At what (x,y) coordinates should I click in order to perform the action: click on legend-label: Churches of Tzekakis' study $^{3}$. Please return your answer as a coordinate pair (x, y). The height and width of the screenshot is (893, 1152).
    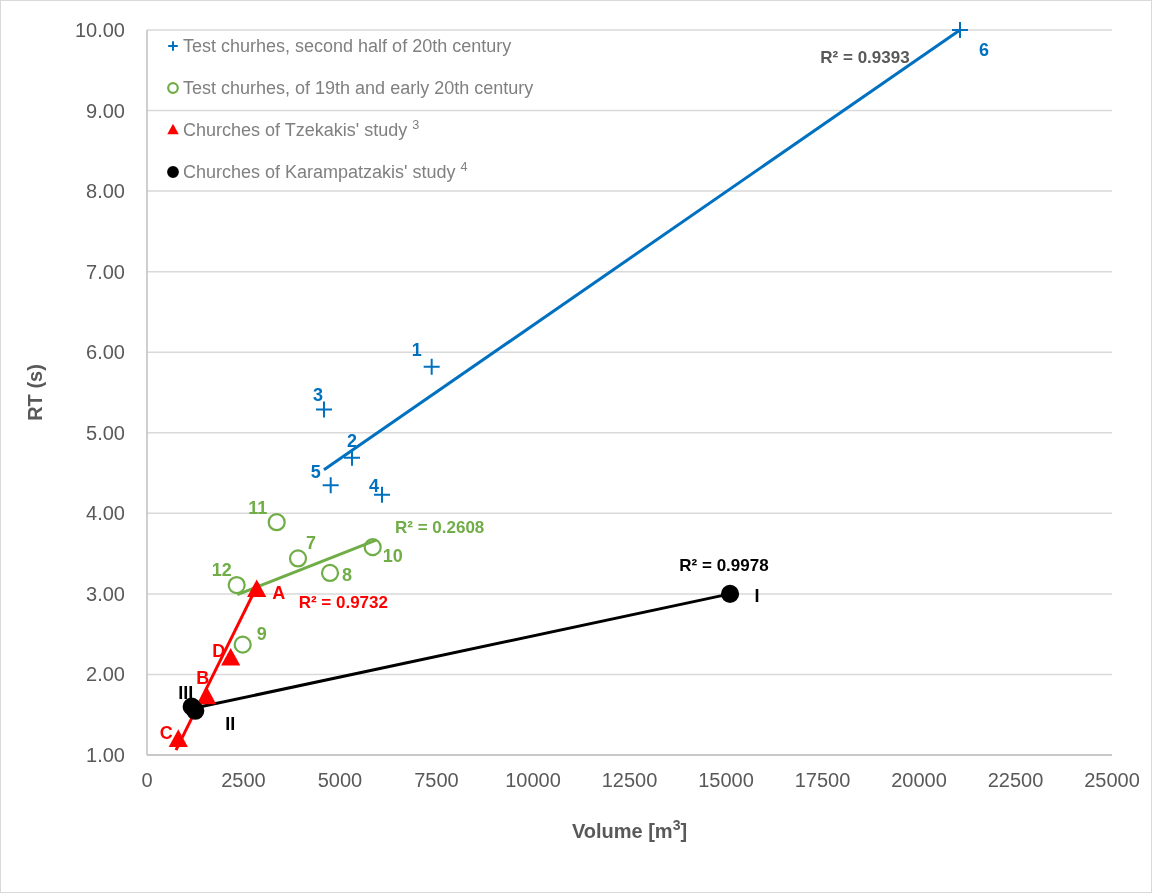
    Looking at the image, I should click on (301, 129).